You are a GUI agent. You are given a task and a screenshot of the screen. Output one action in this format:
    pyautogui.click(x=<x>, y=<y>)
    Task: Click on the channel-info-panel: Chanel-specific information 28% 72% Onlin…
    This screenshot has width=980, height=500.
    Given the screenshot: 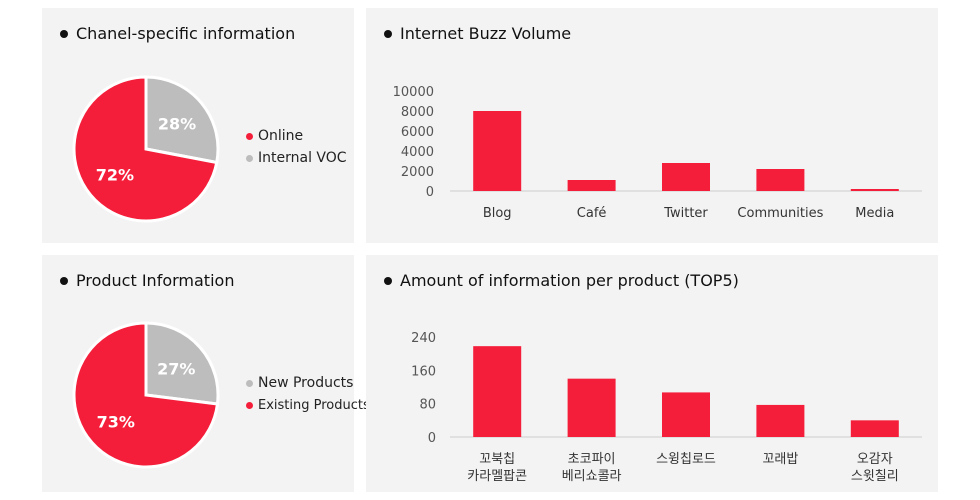 What is the action you would take?
    pyautogui.click(x=198, y=125)
    